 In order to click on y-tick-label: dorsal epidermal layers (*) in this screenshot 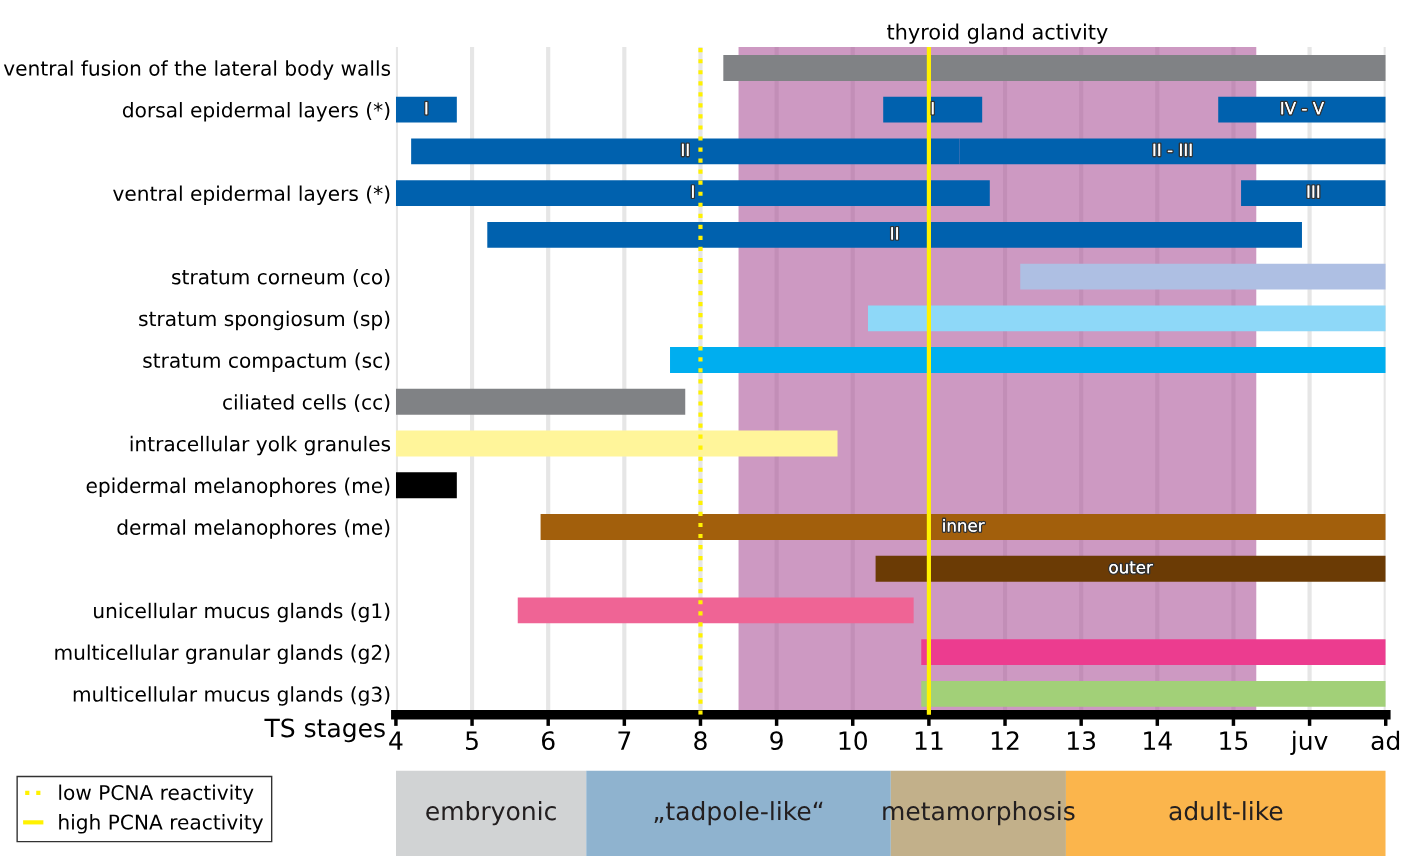, I will do `click(256, 112)`.